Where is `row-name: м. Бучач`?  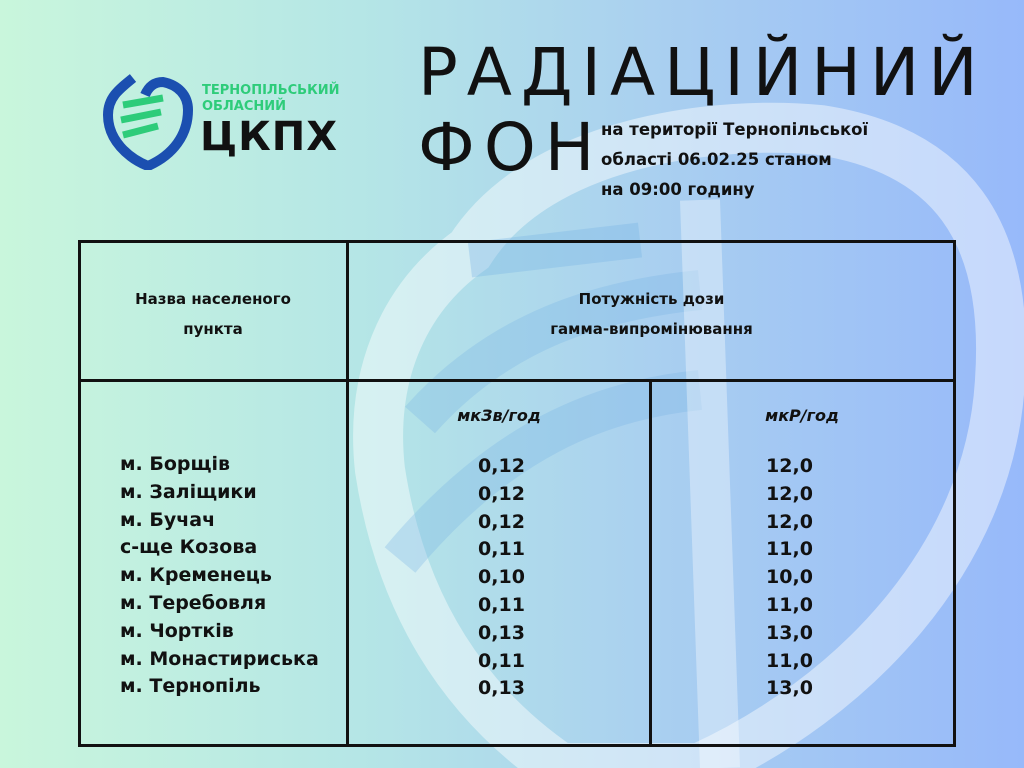
row-name: м. Бучач is located at coordinates (168, 519).